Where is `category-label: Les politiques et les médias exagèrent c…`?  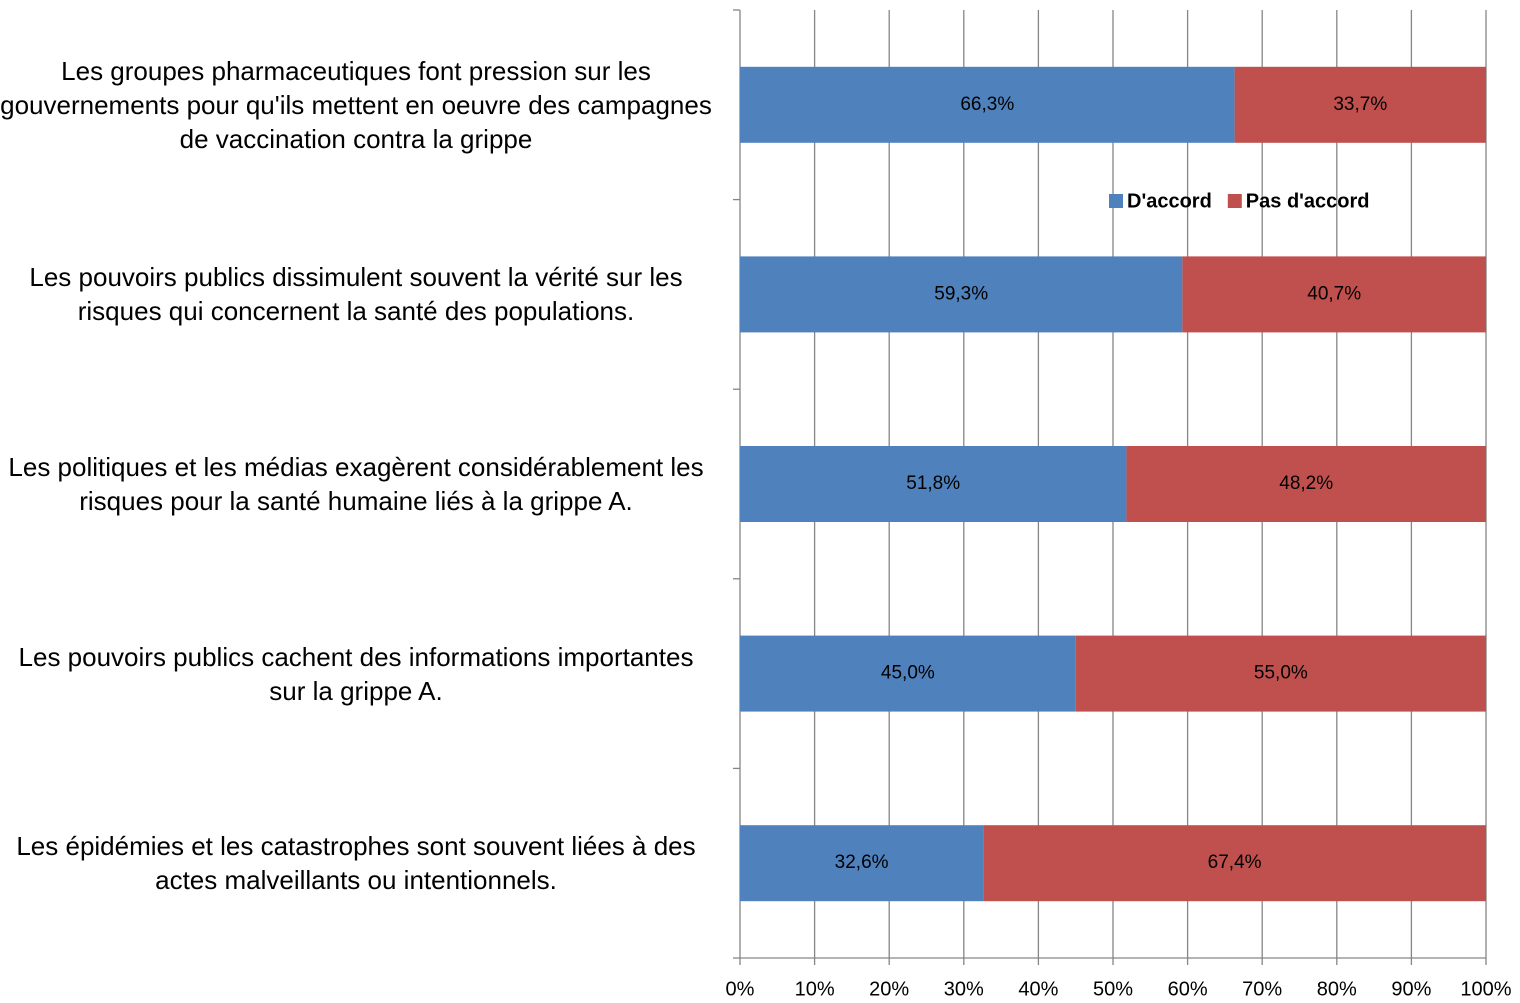
category-label: Les politiques et les médias exagèrent c… is located at coordinates (356, 483).